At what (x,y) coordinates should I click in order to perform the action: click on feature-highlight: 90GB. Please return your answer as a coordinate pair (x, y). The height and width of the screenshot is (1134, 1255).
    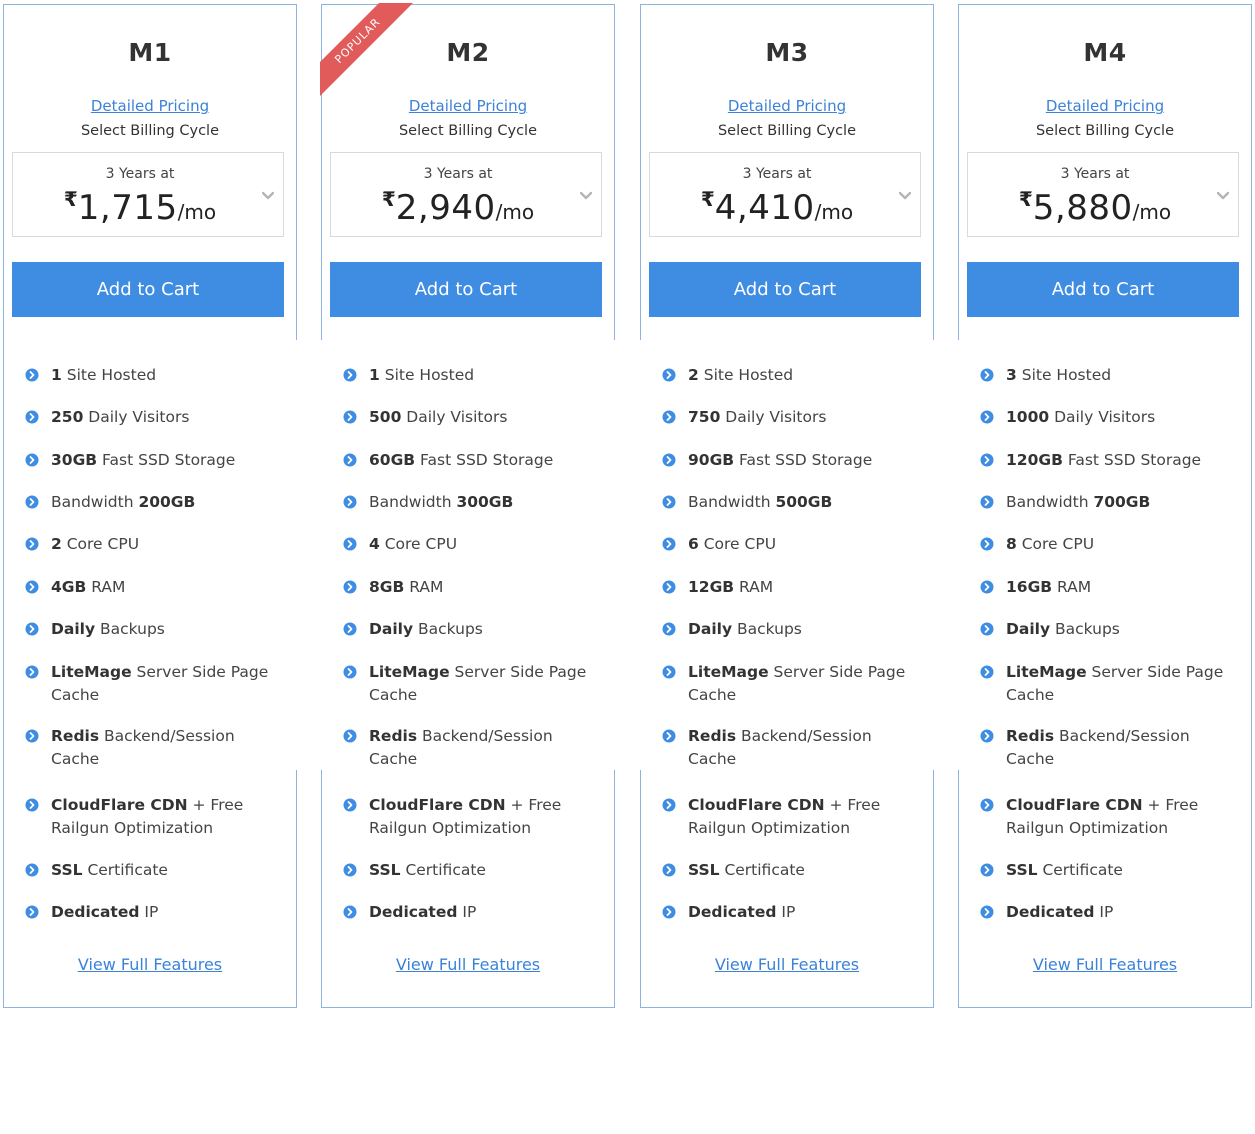
    Looking at the image, I should click on (711, 460).